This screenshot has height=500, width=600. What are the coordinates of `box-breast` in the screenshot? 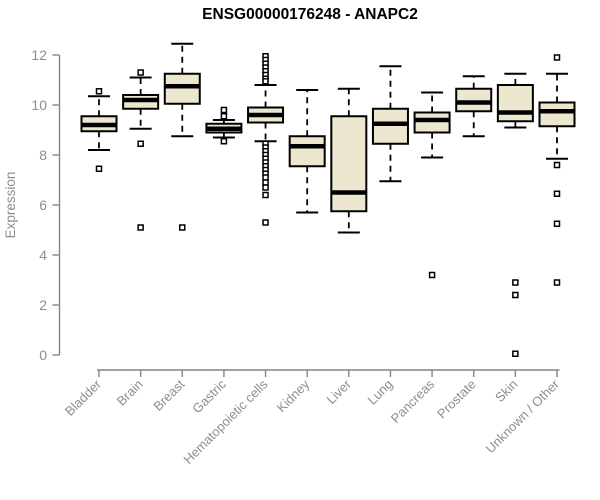 It's located at (182, 88).